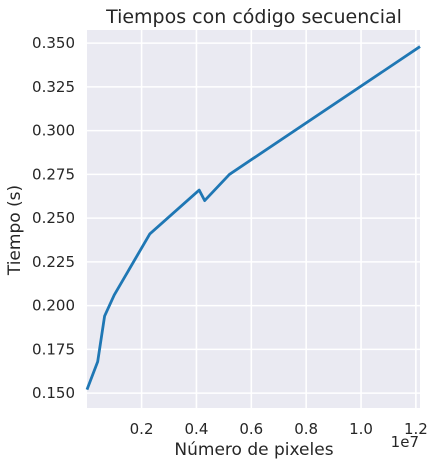  Describe the element at coordinates (197, 429) in the screenshot. I see `x-tick-label: 0.4` at that location.